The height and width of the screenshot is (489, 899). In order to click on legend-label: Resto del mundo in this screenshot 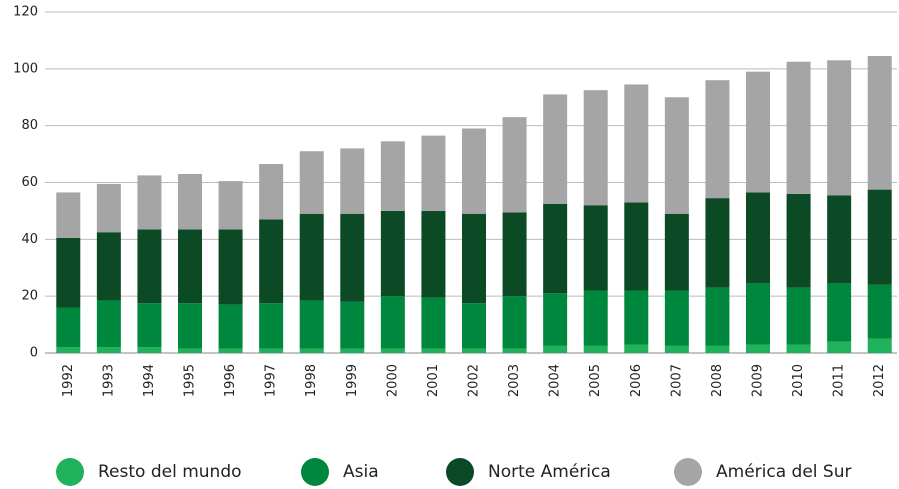, I will do `click(170, 472)`.